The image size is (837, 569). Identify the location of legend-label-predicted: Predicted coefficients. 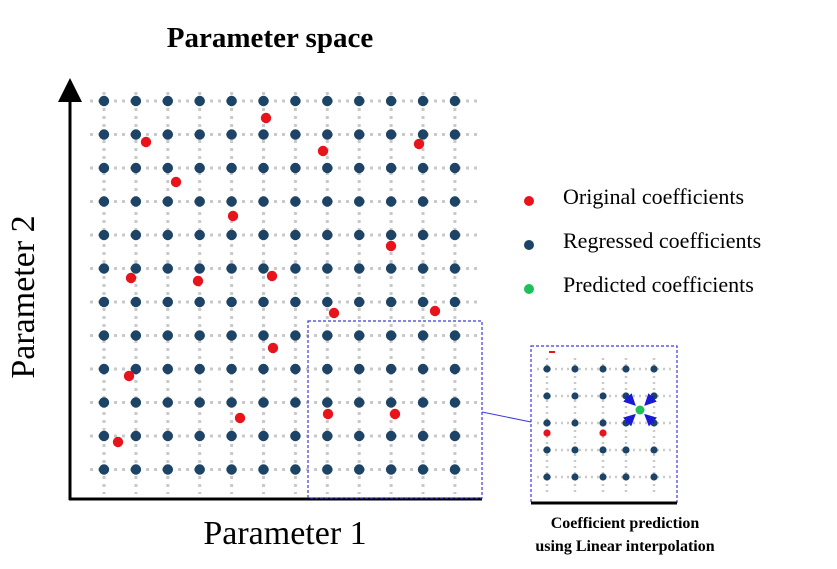
(658, 284).